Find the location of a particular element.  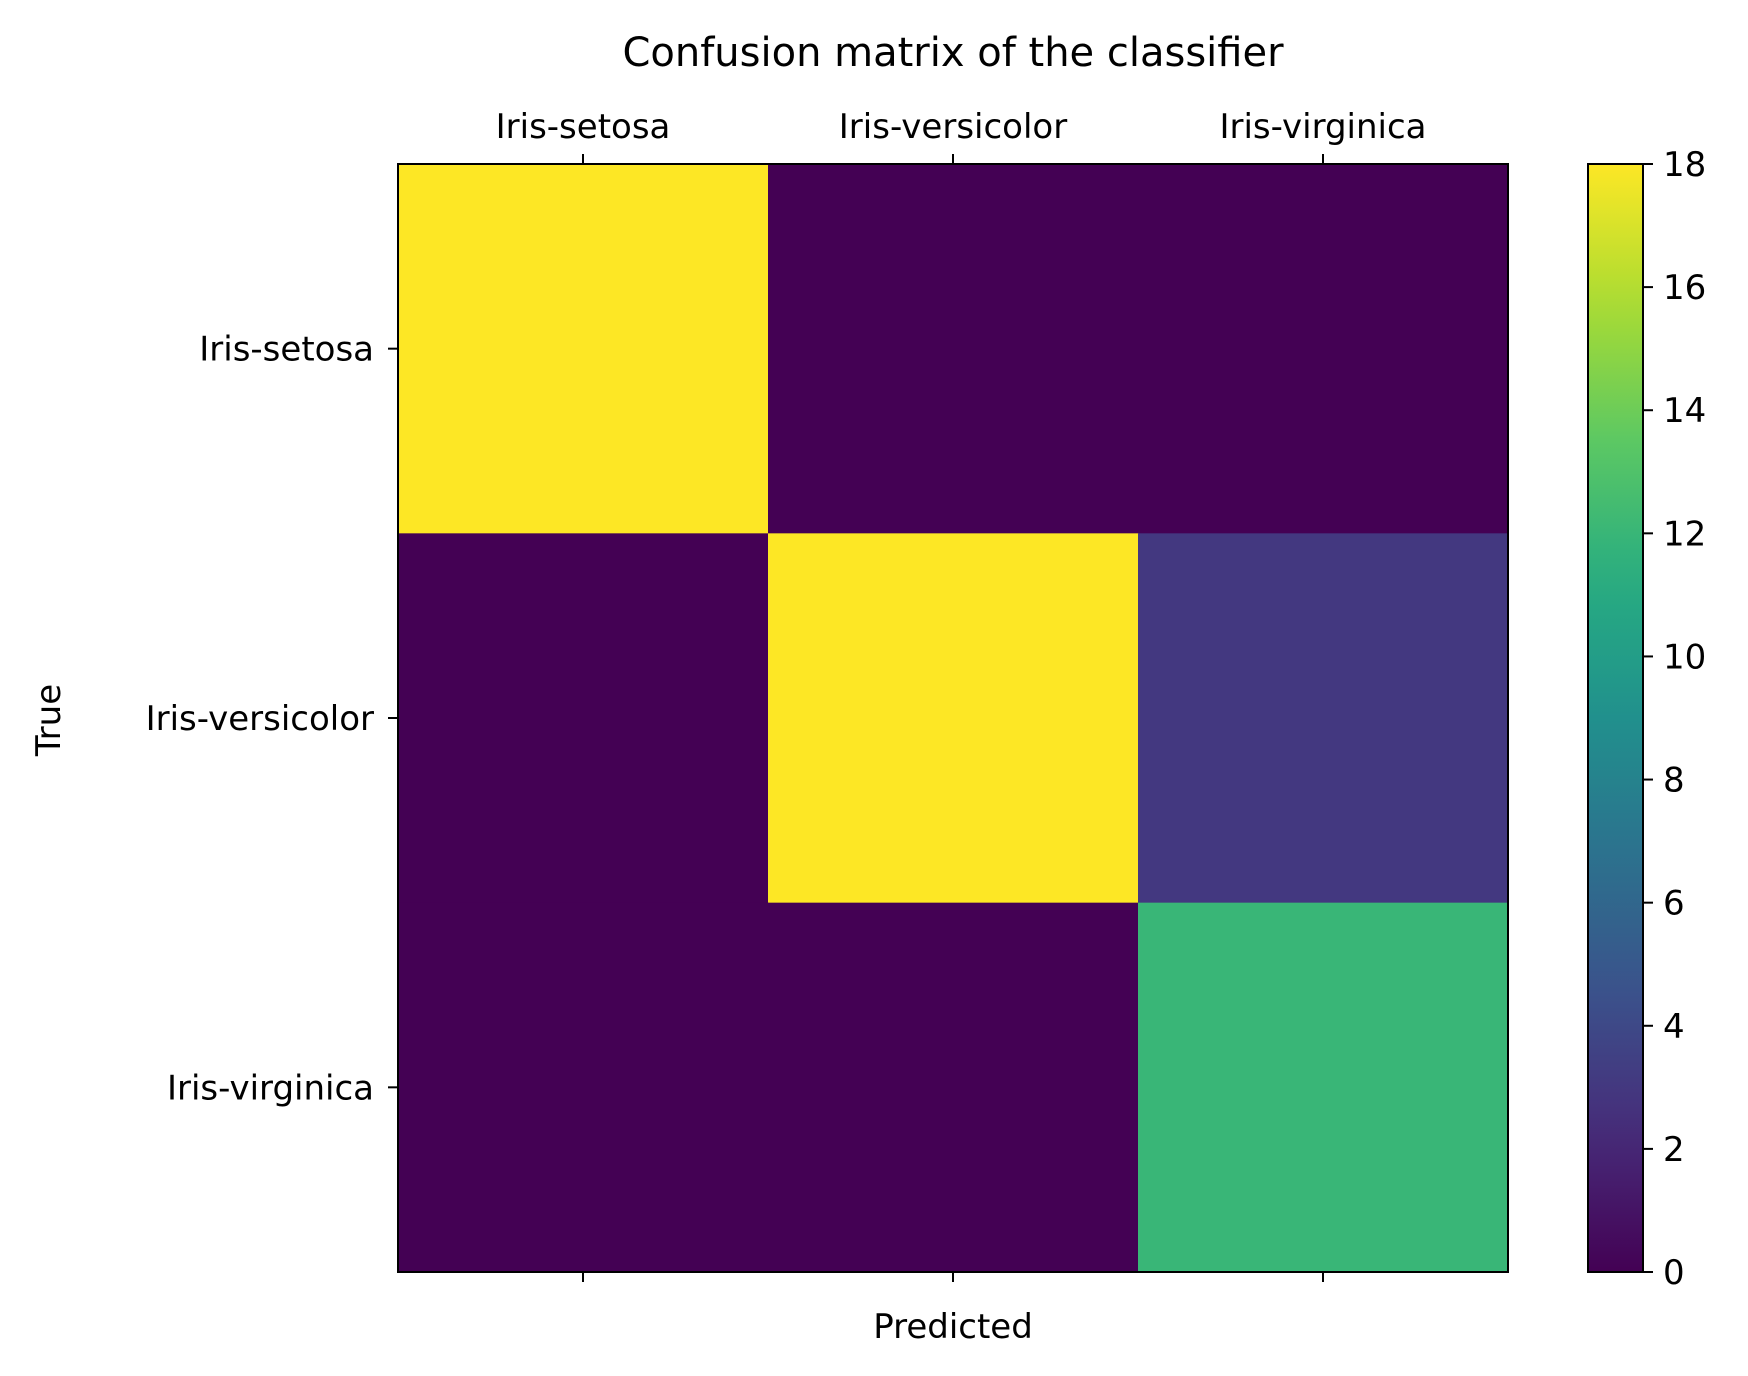

heatmap-cell-r0-c1 is located at coordinates (953, 349).